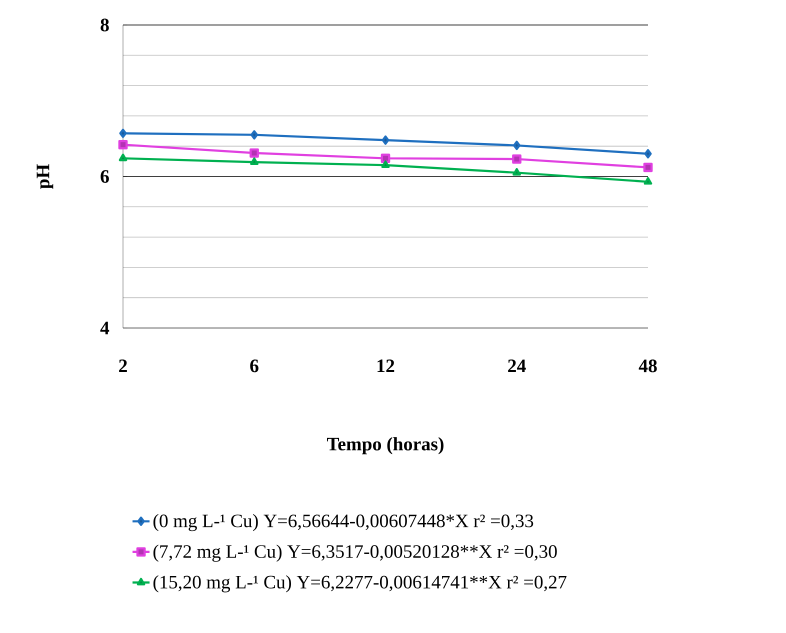  What do you see at coordinates (105, 328) in the screenshot?
I see `y-tick-label: 4` at bounding box center [105, 328].